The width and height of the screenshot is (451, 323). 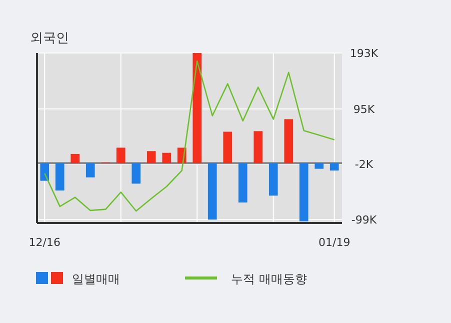 I want to click on chart-title: 외국인, so click(x=49, y=38).